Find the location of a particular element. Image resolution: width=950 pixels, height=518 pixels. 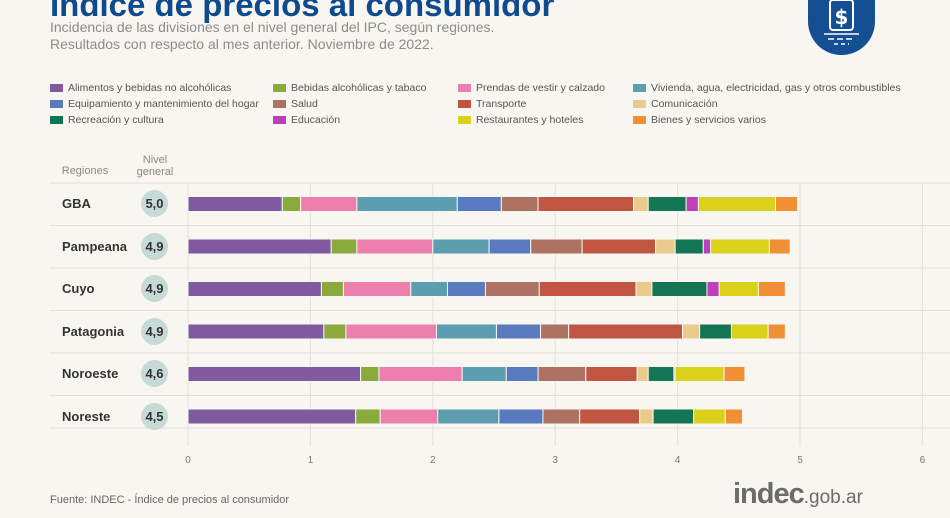

regions-header: Regiones is located at coordinates (85, 171).